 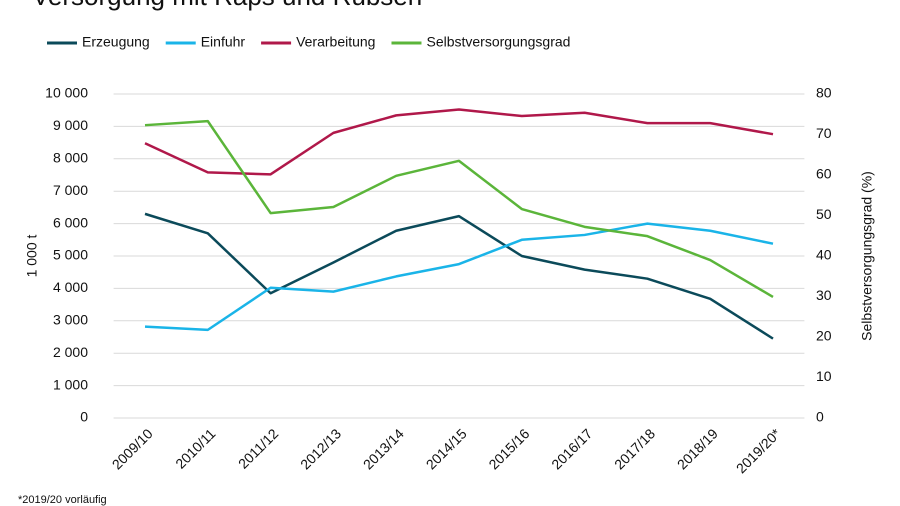 I want to click on y-tick-label: 2 000, so click(x=70, y=352).